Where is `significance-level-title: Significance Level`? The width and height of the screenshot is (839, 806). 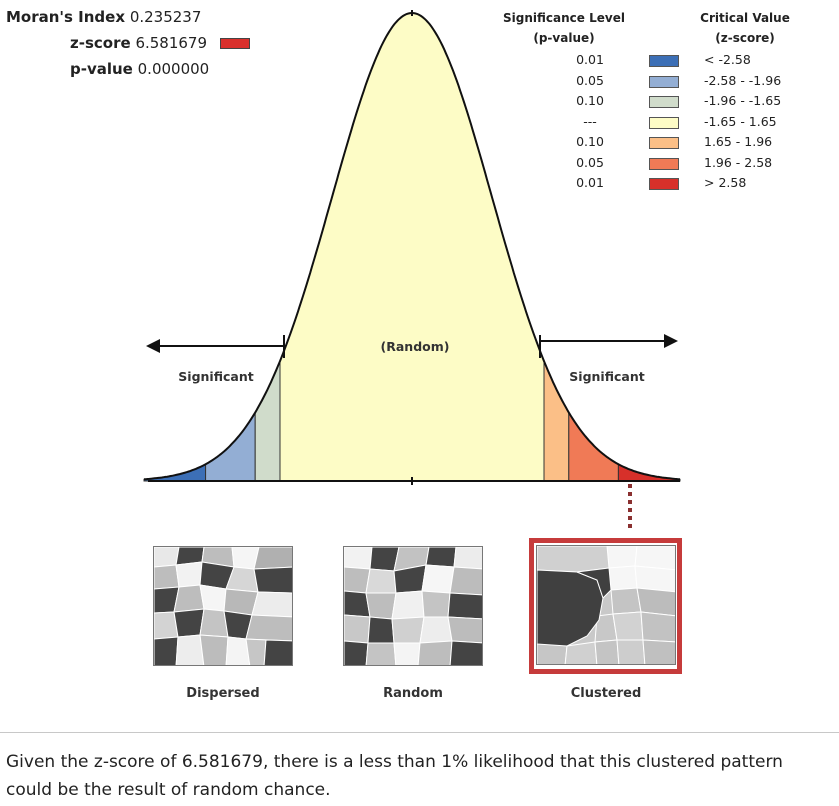
significance-level-title: Significance Level is located at coordinates (564, 18).